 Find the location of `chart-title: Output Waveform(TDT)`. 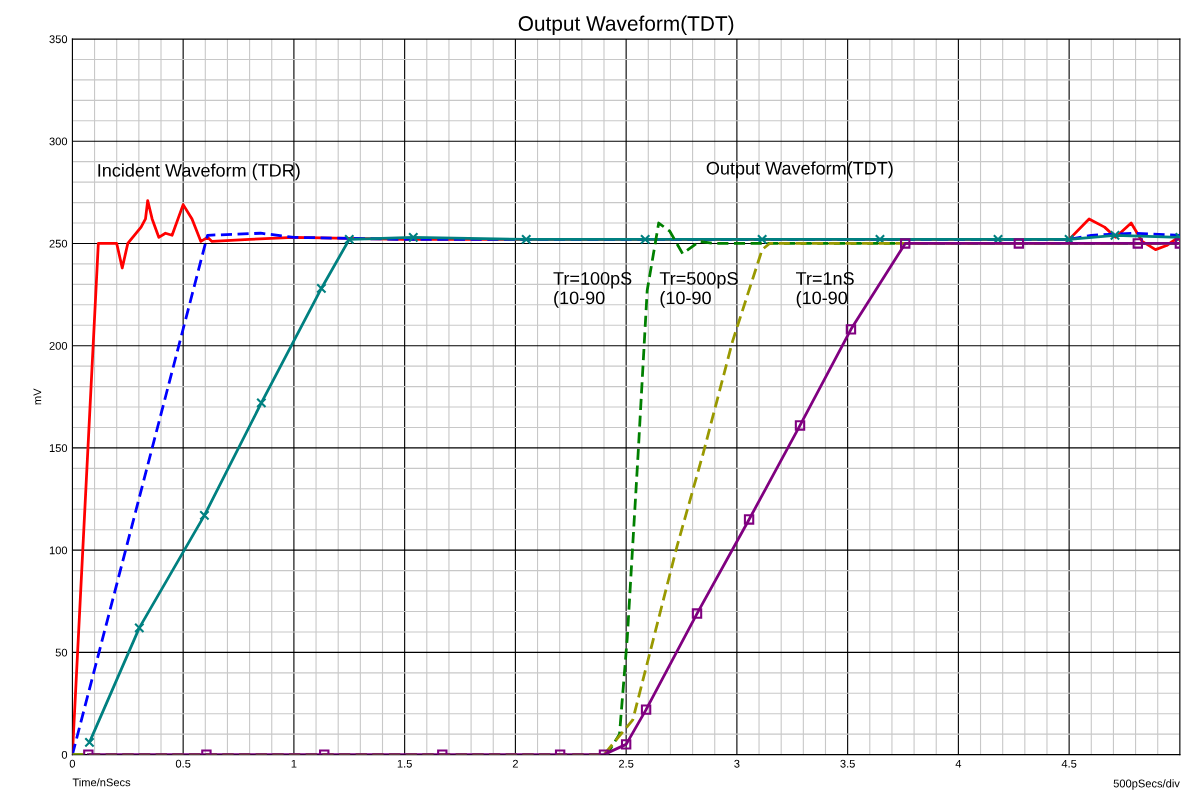

chart-title: Output Waveform(TDT) is located at coordinates (626, 25).